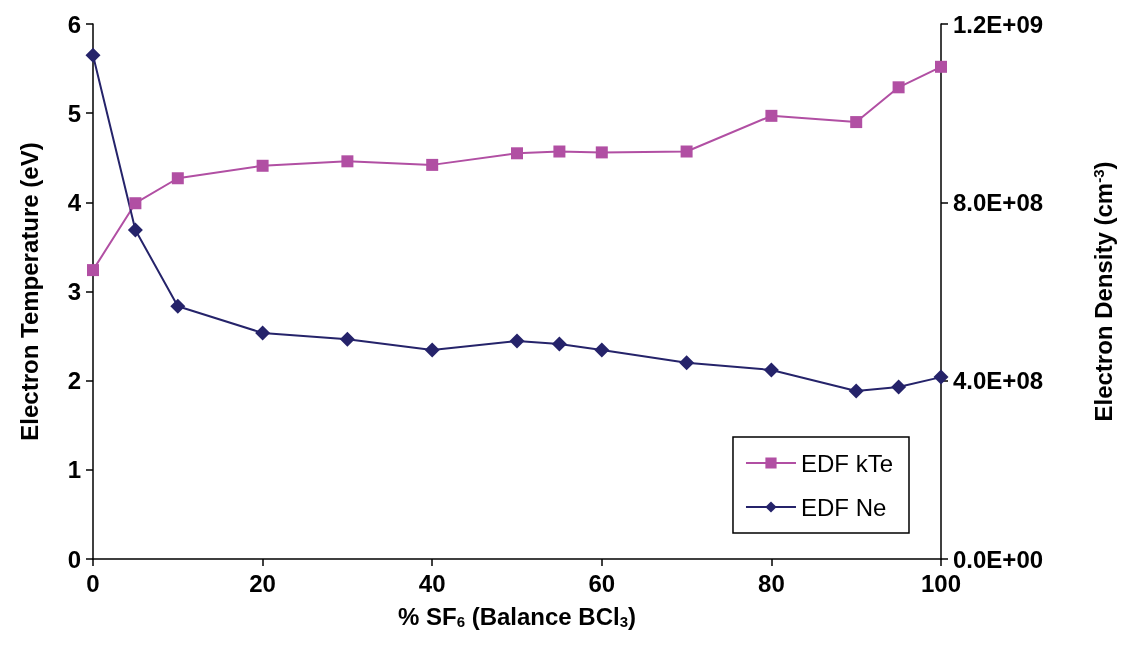 The image size is (1131, 665). What do you see at coordinates (517, 616) in the screenshot?
I see `x-axis-title: % SF6 (Balance BCl3)` at bounding box center [517, 616].